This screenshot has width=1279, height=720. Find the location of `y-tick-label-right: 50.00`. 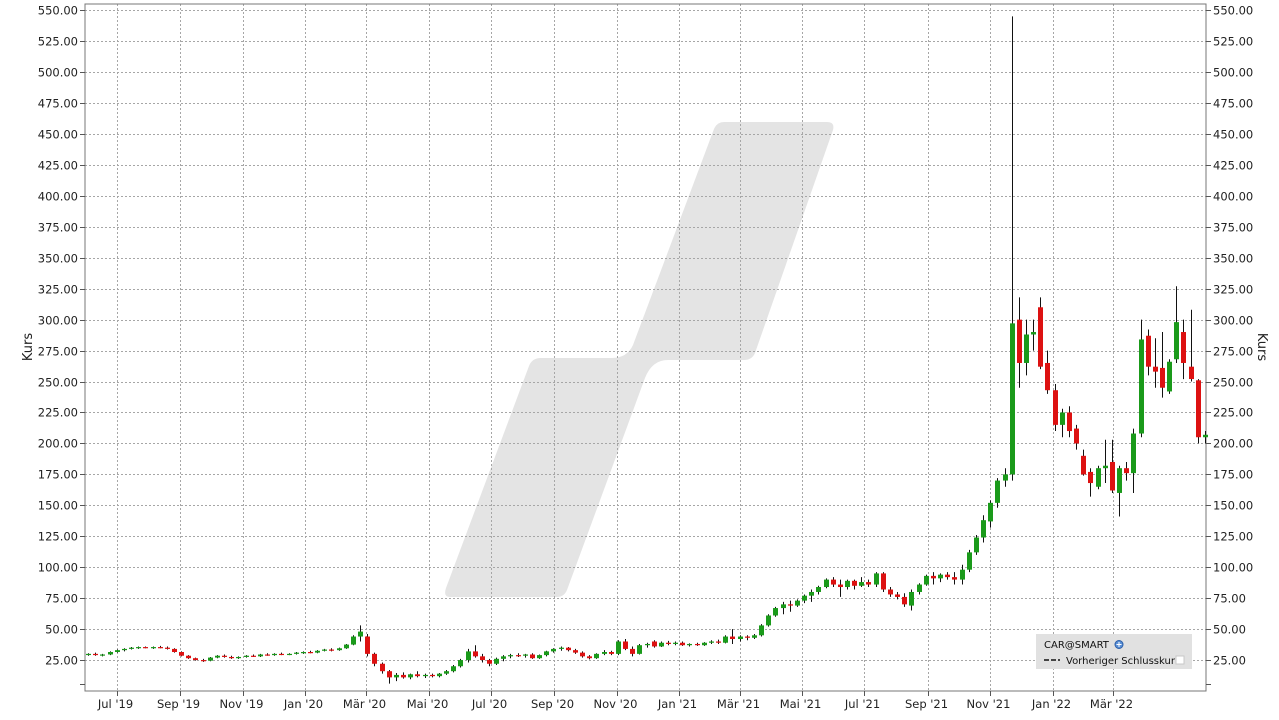

y-tick-label-right: 50.00 is located at coordinates (1229, 630).